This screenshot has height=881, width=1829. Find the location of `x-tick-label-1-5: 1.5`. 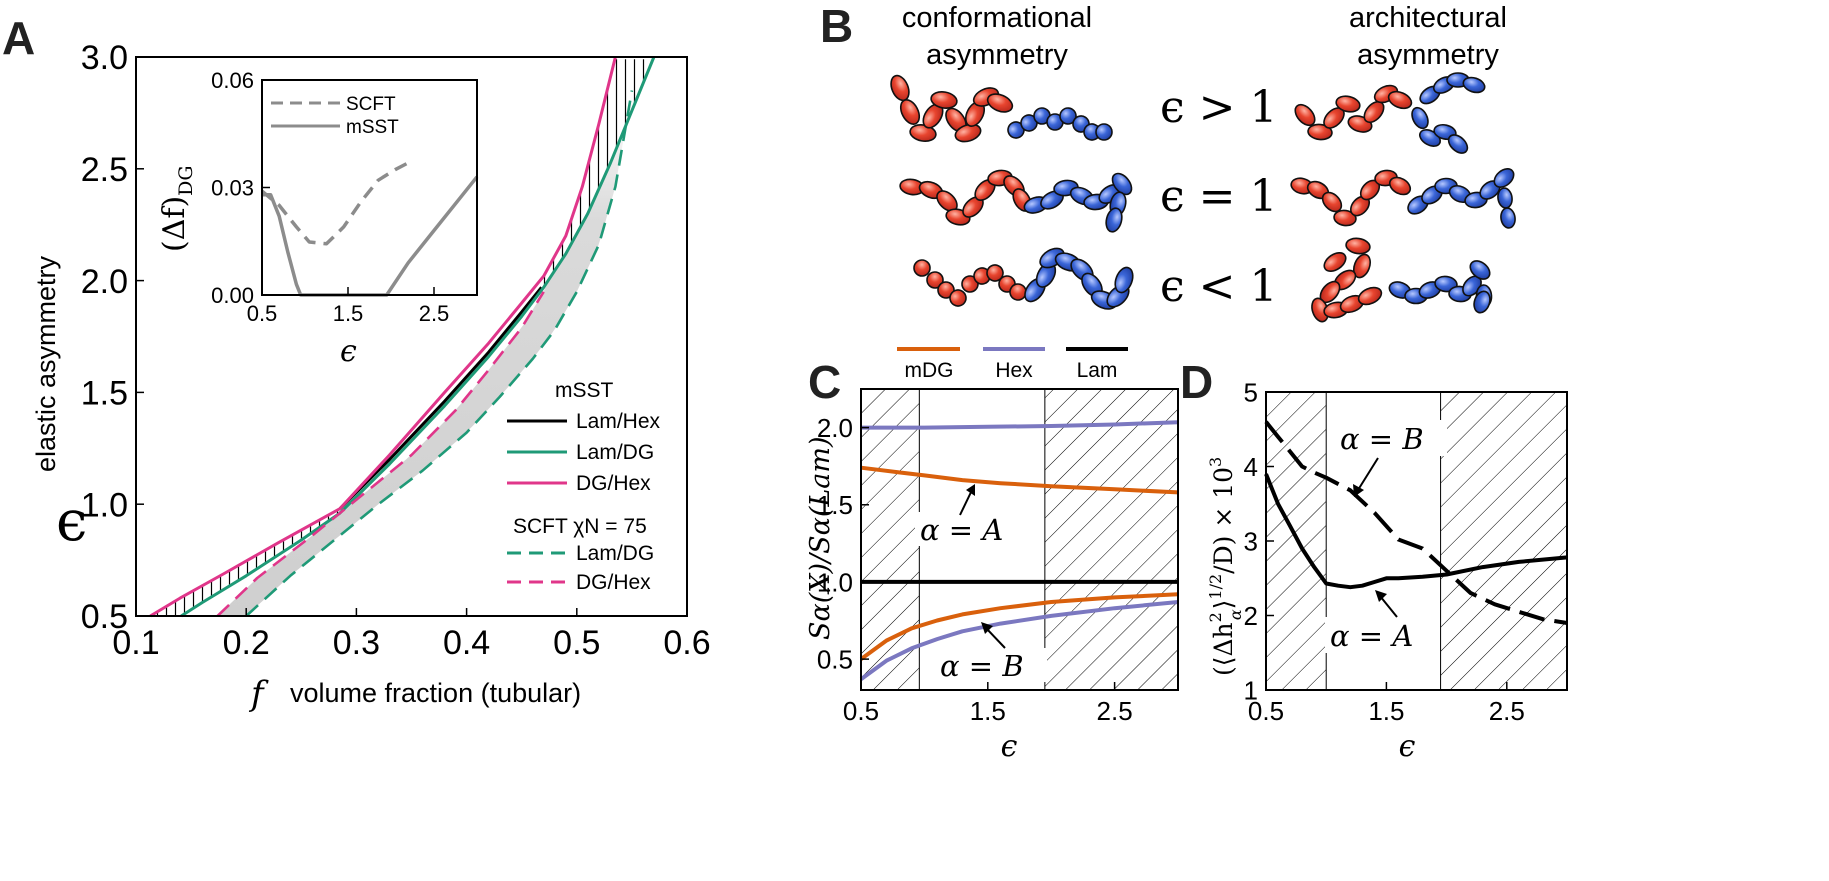

x-tick-label-1-5: 1.5 is located at coordinates (348, 313).